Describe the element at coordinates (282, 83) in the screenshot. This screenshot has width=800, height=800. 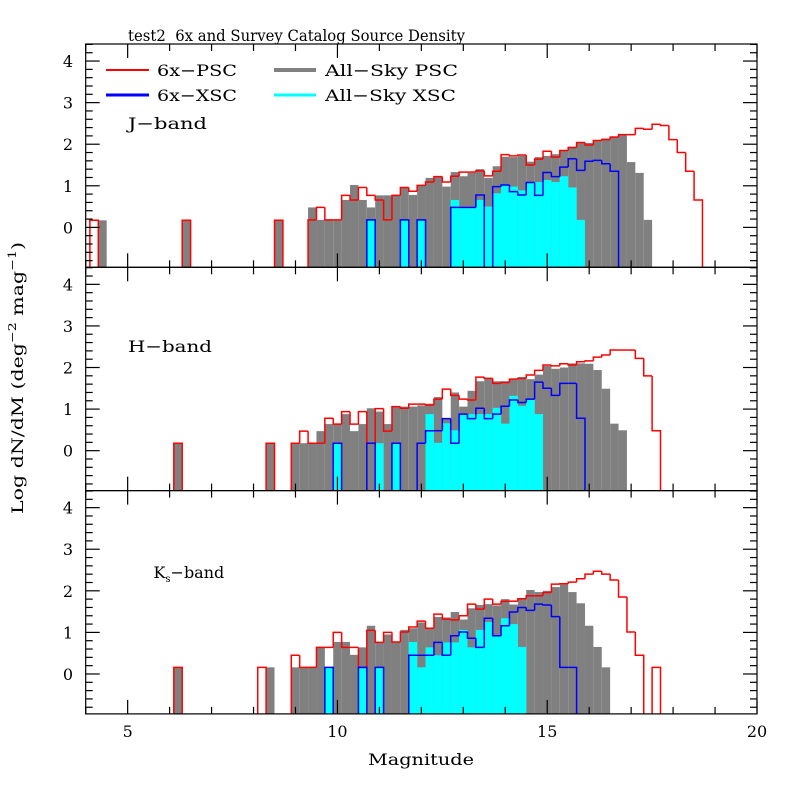
I see `legend: 6x−PSC 6x−XSC All−Sky PSC All−Sky XSC` at that location.